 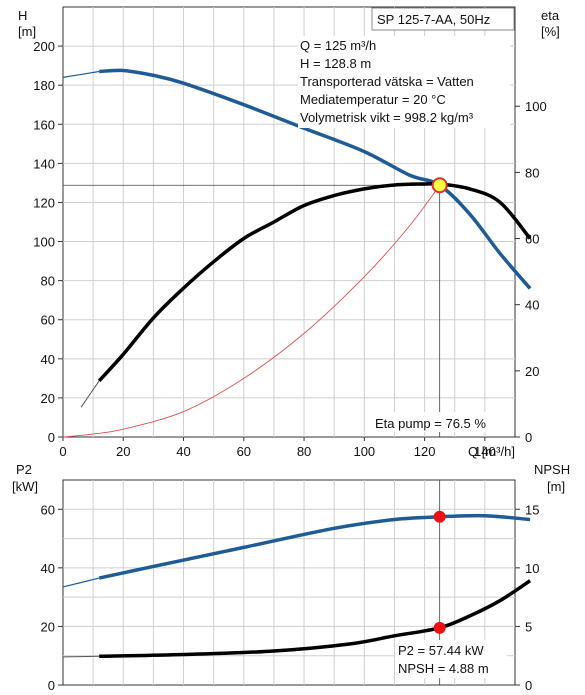 What do you see at coordinates (123, 451) in the screenshot?
I see `top-x-tick-label: 20` at bounding box center [123, 451].